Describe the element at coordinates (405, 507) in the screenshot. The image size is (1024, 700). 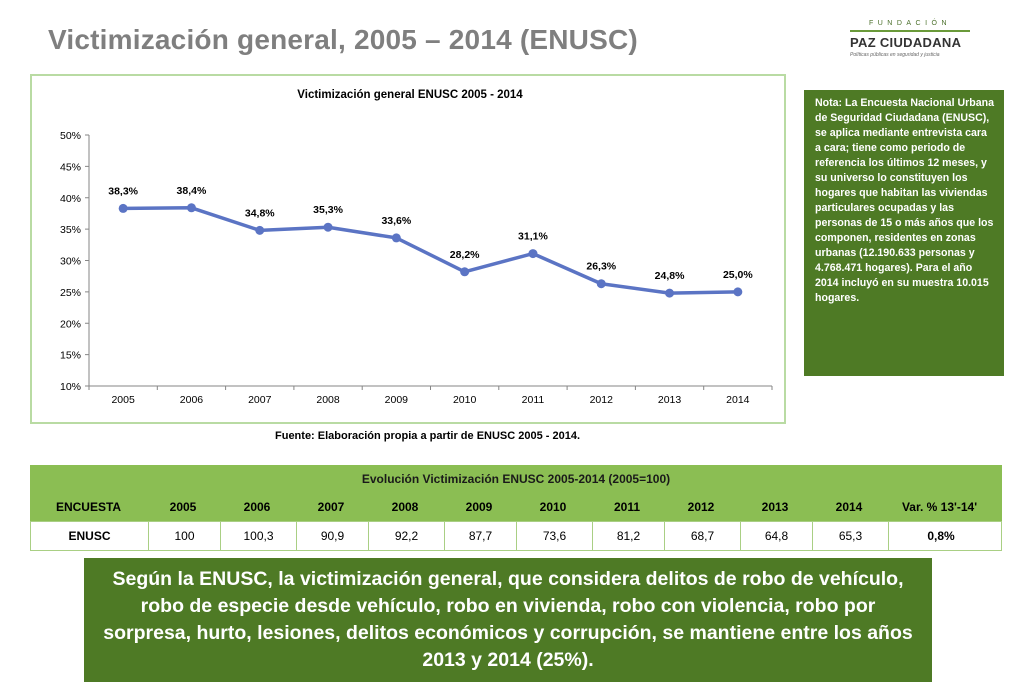
I see `table-header-cell: 2008` at that location.